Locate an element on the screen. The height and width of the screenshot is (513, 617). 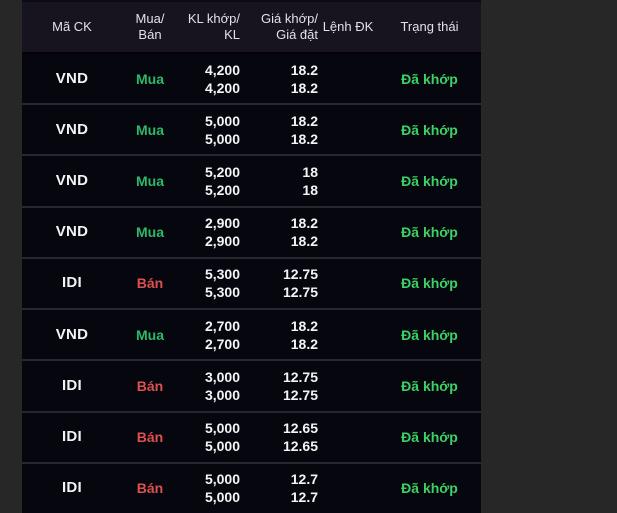
order-volume: 5,300 is located at coordinates (222, 292).